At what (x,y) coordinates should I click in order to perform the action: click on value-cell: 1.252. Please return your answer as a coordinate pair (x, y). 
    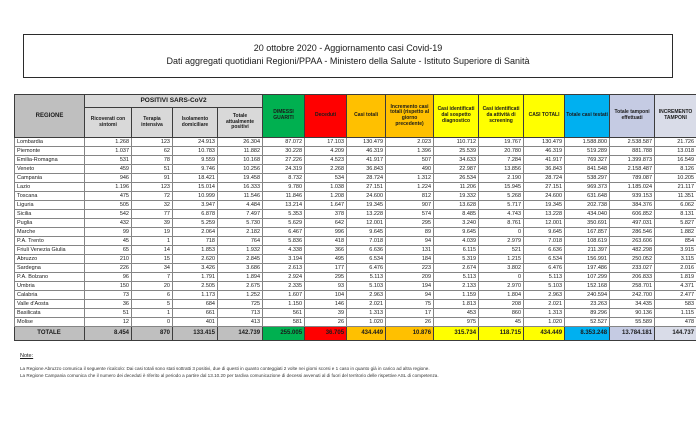
    Looking at the image, I should click on (240, 295).